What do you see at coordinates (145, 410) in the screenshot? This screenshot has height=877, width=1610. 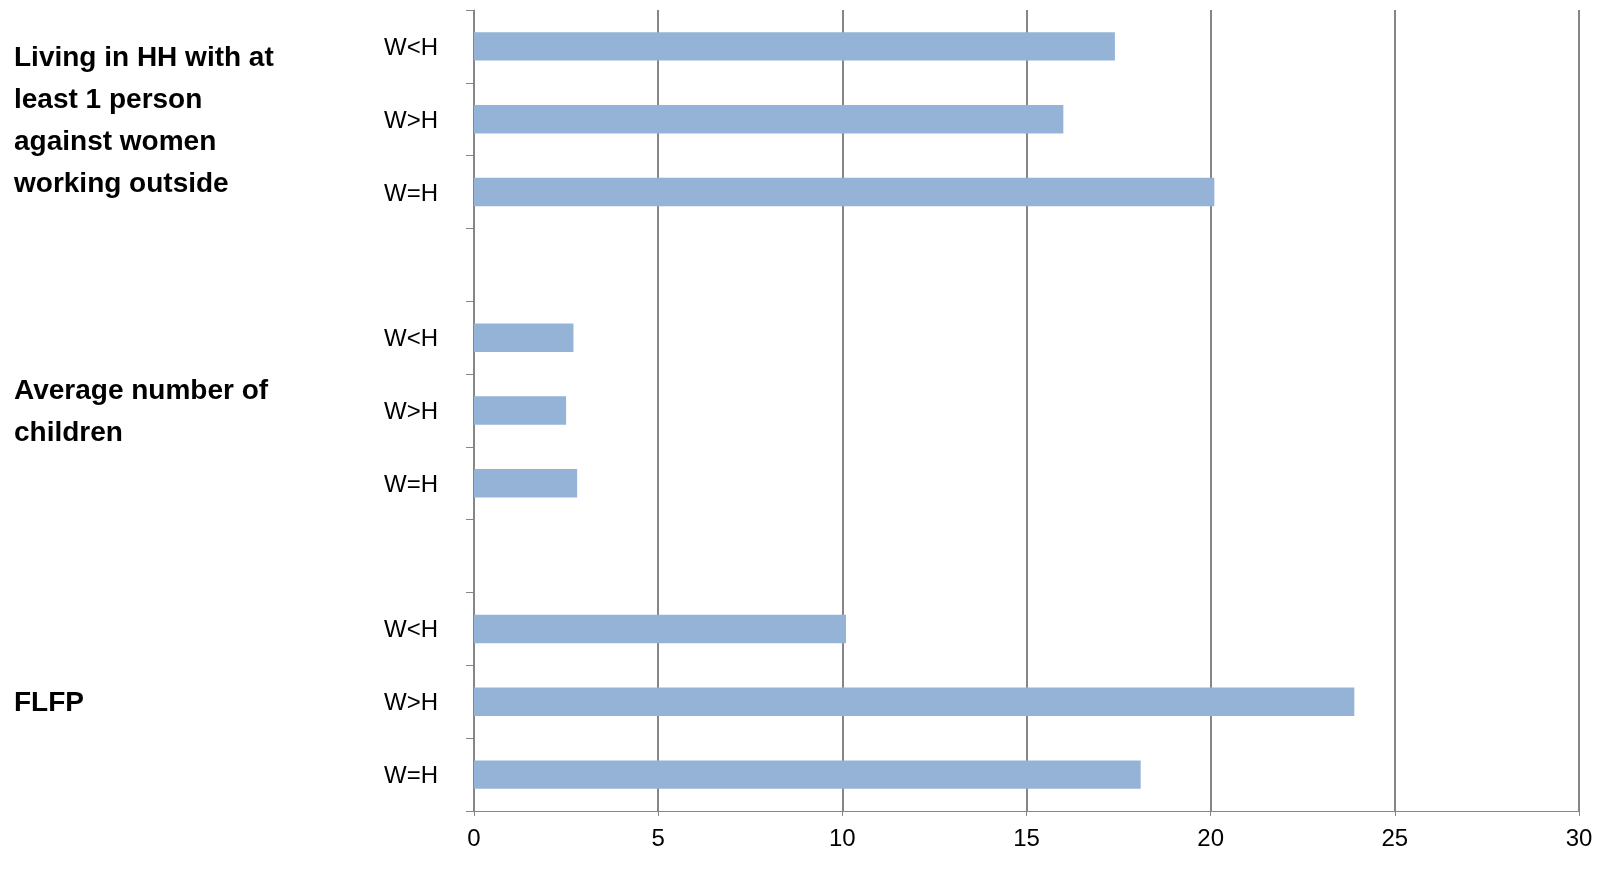 I see `text: Average number of children` at bounding box center [145, 410].